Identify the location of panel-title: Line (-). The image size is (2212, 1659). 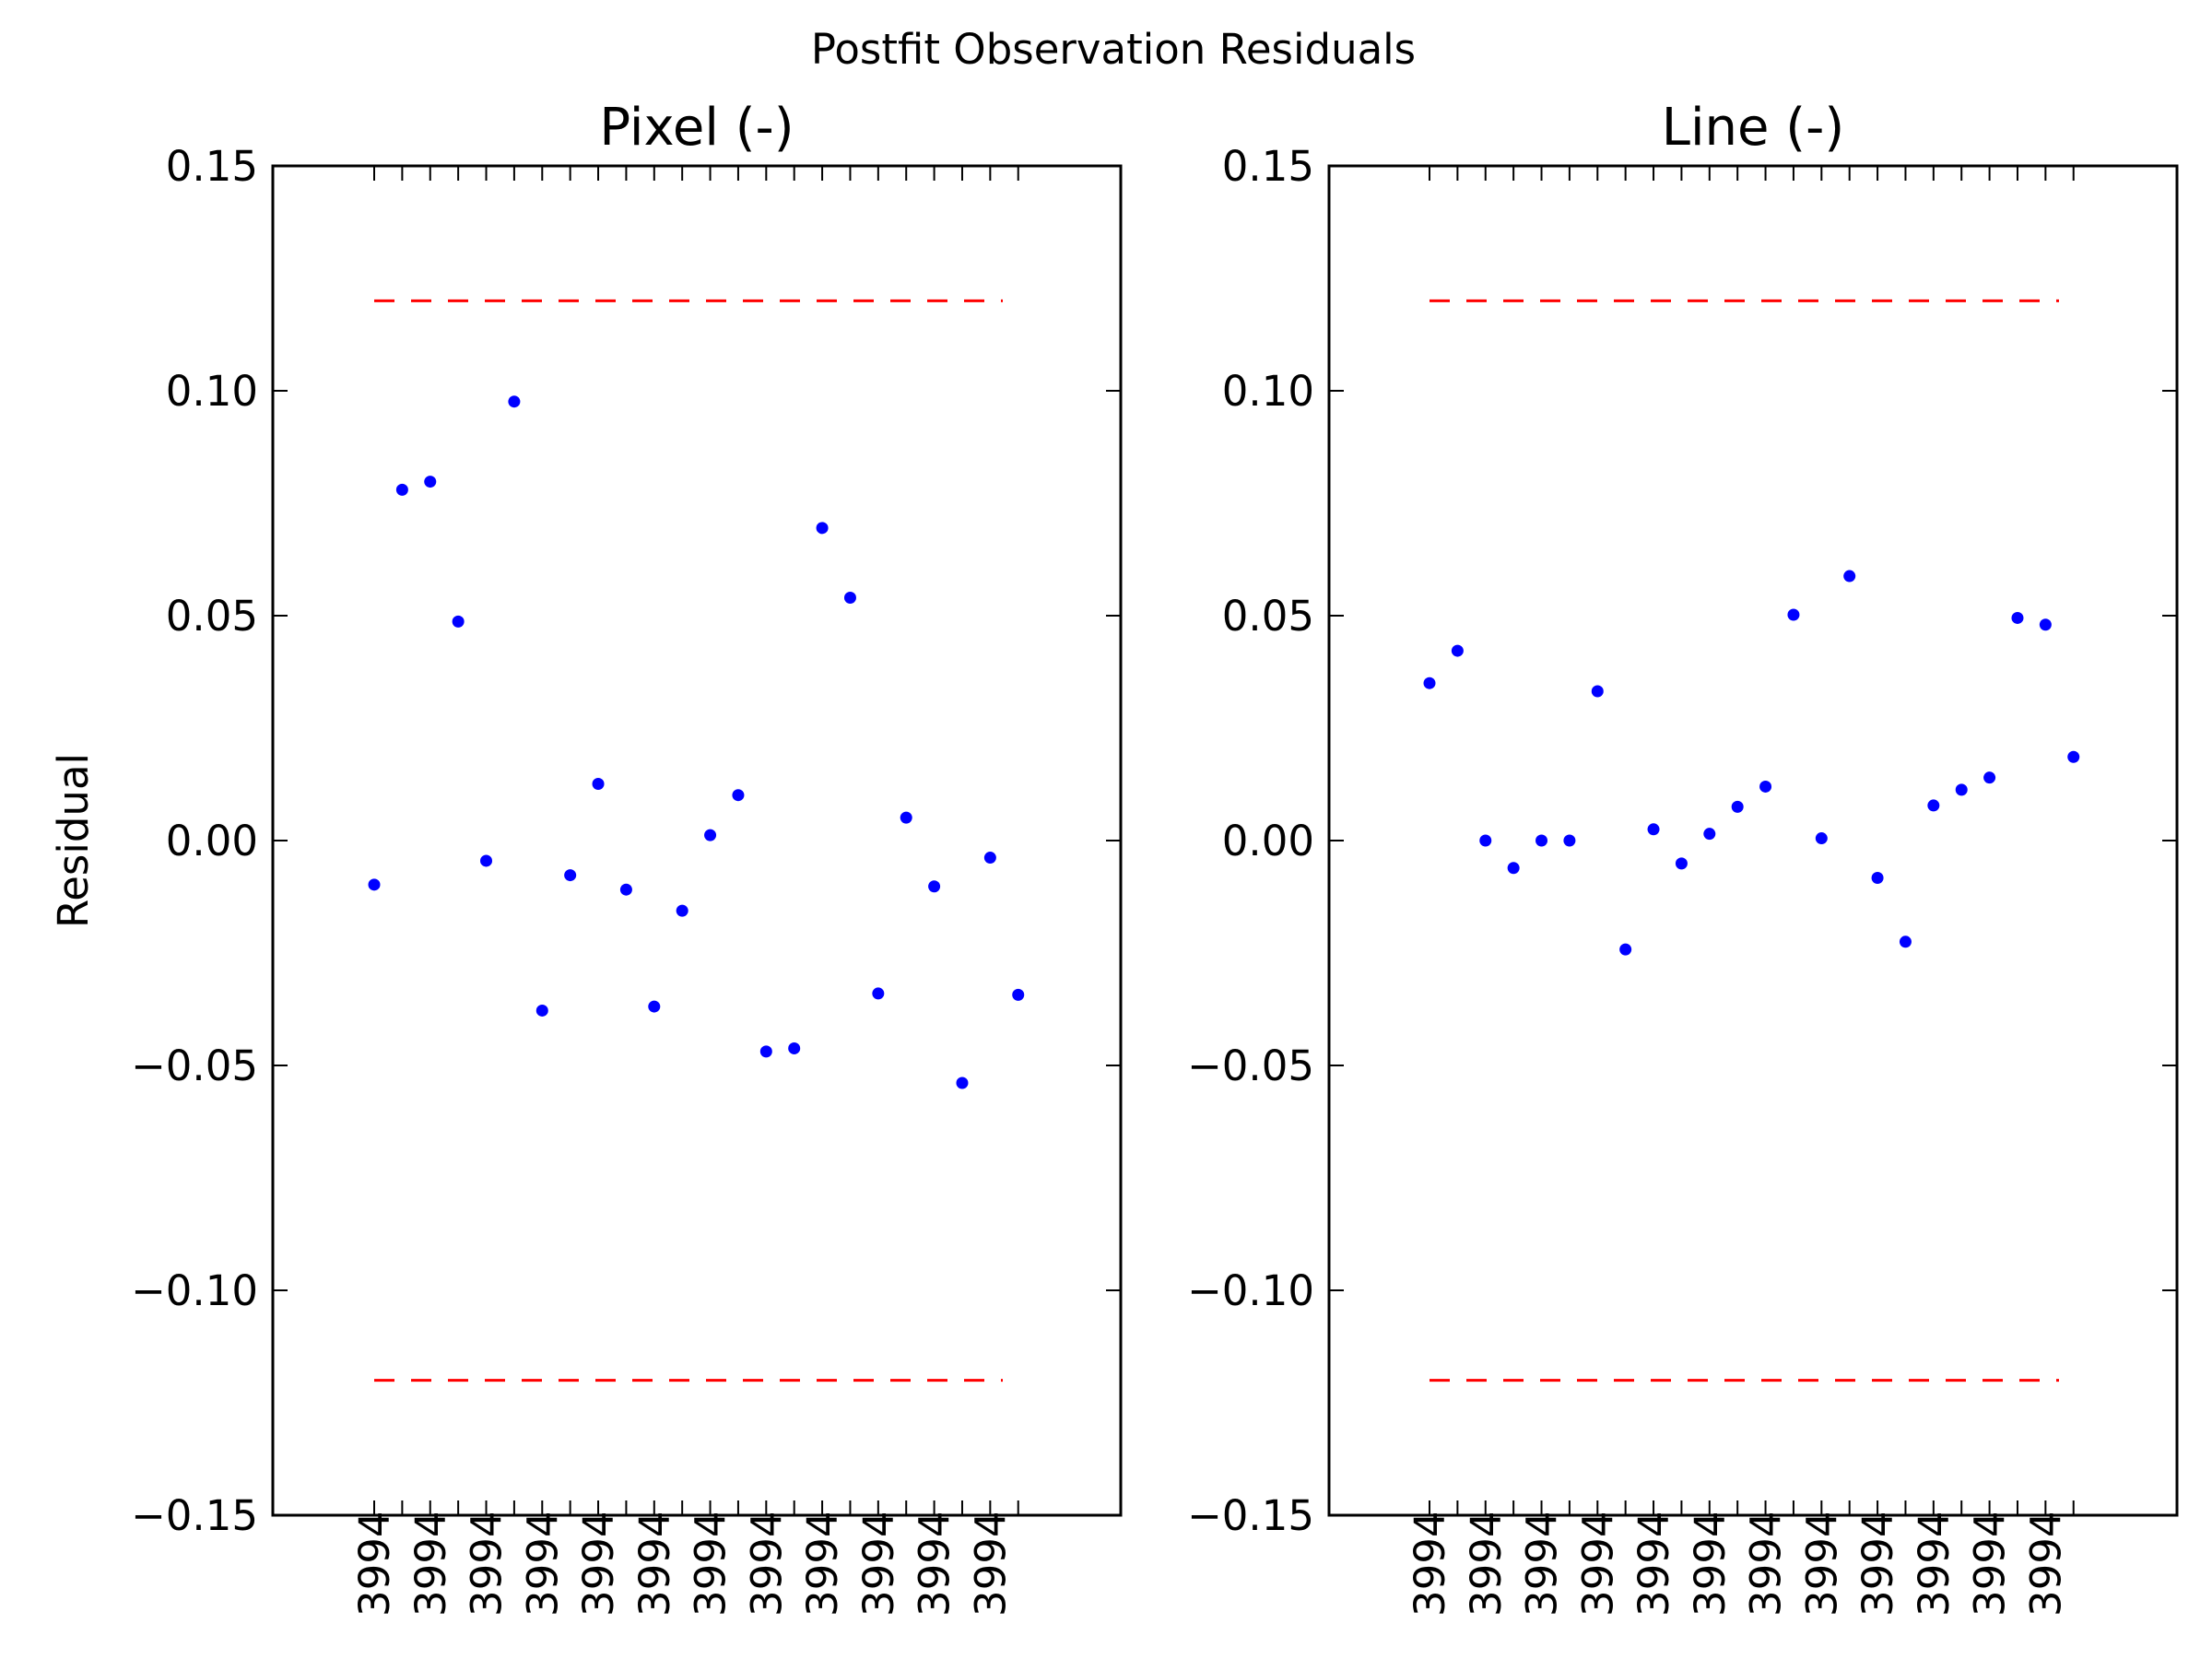
(1753, 128).